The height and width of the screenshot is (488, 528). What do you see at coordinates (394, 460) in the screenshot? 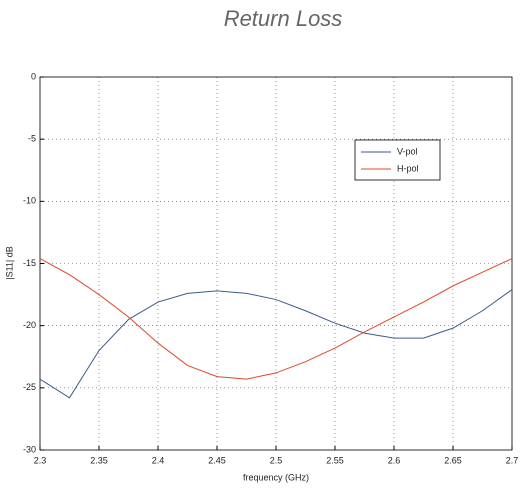
I see `x-tick-label: 2.6` at bounding box center [394, 460].